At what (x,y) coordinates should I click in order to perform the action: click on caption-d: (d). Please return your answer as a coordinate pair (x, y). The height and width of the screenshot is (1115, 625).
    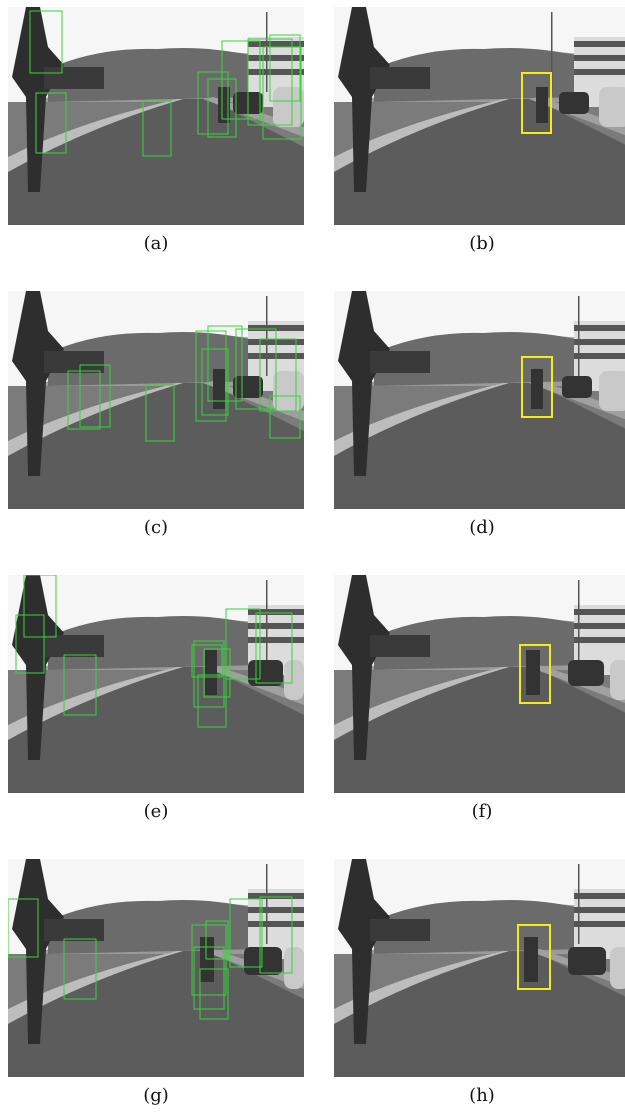
    Looking at the image, I should click on (482, 527).